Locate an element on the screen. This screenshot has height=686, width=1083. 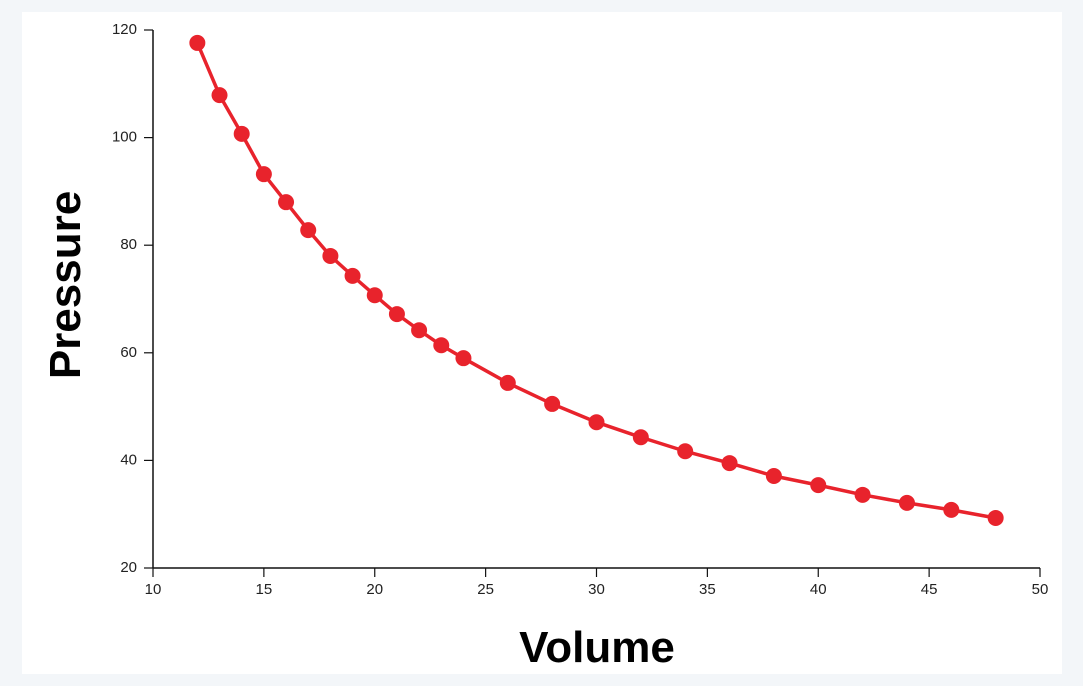
y-tick-label: 120 is located at coordinates (124, 29).